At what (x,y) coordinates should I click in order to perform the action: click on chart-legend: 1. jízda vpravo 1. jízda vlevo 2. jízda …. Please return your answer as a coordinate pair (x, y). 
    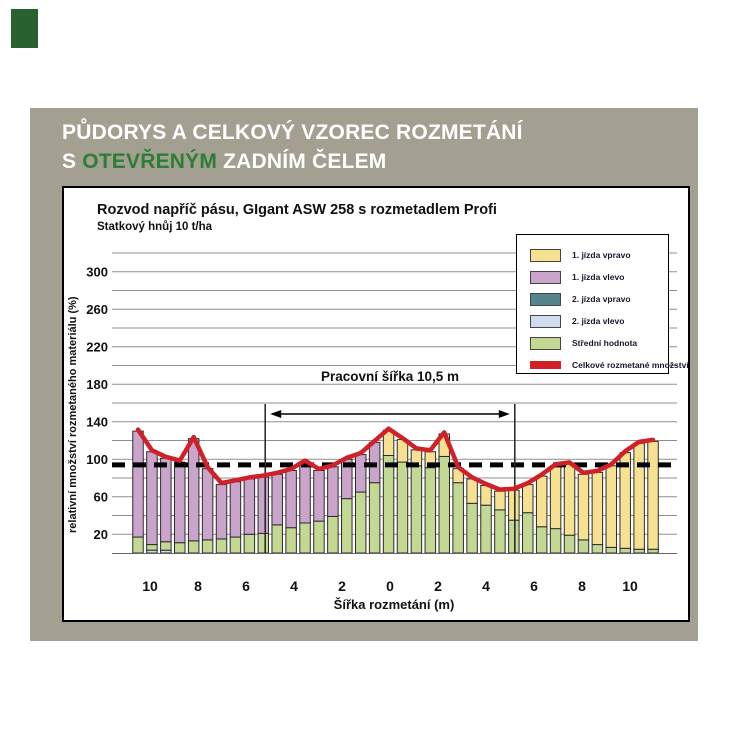
    Looking at the image, I should click on (602, 305).